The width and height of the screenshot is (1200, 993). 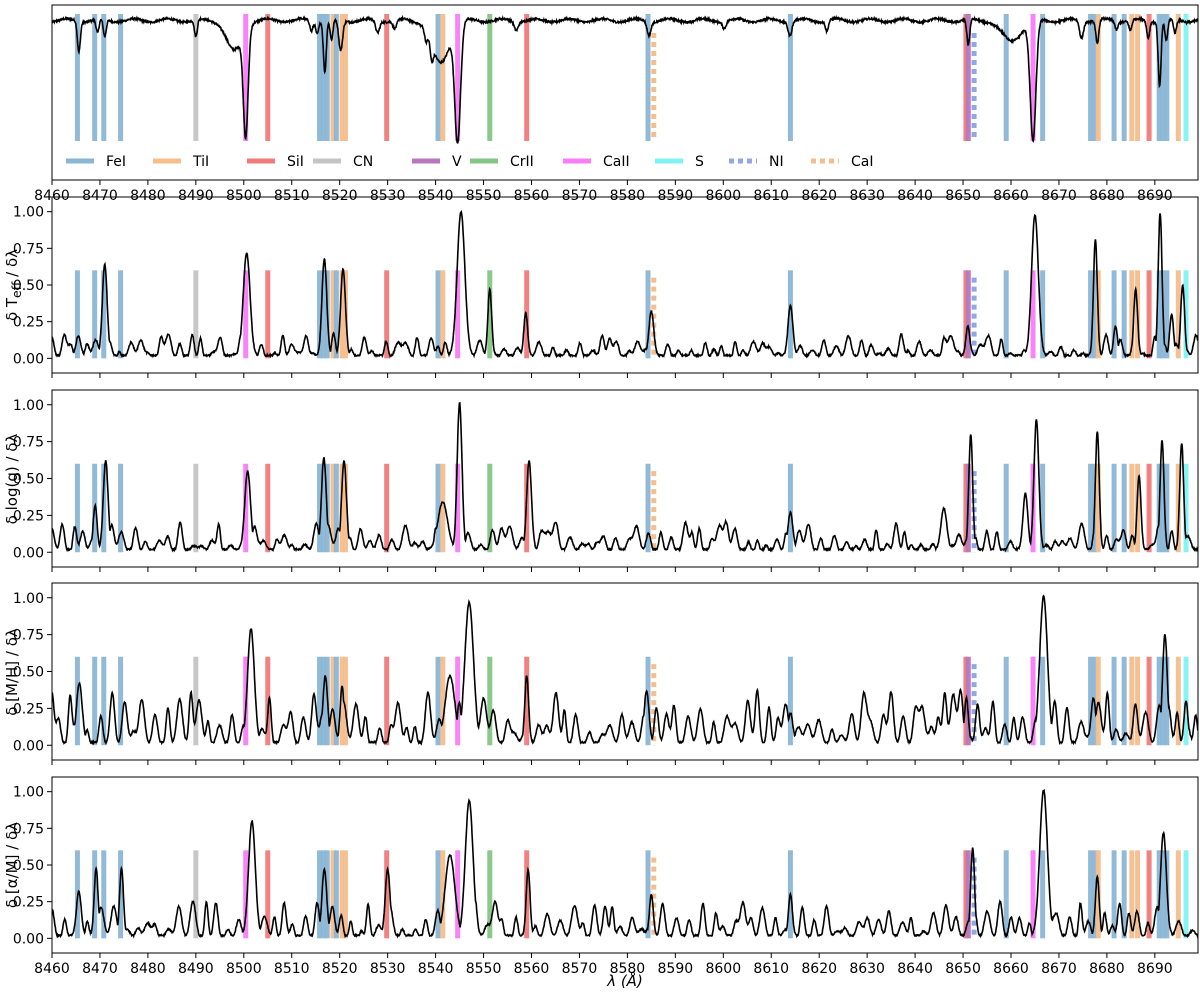 I want to click on x-tick-label: 8600, so click(x=723, y=196).